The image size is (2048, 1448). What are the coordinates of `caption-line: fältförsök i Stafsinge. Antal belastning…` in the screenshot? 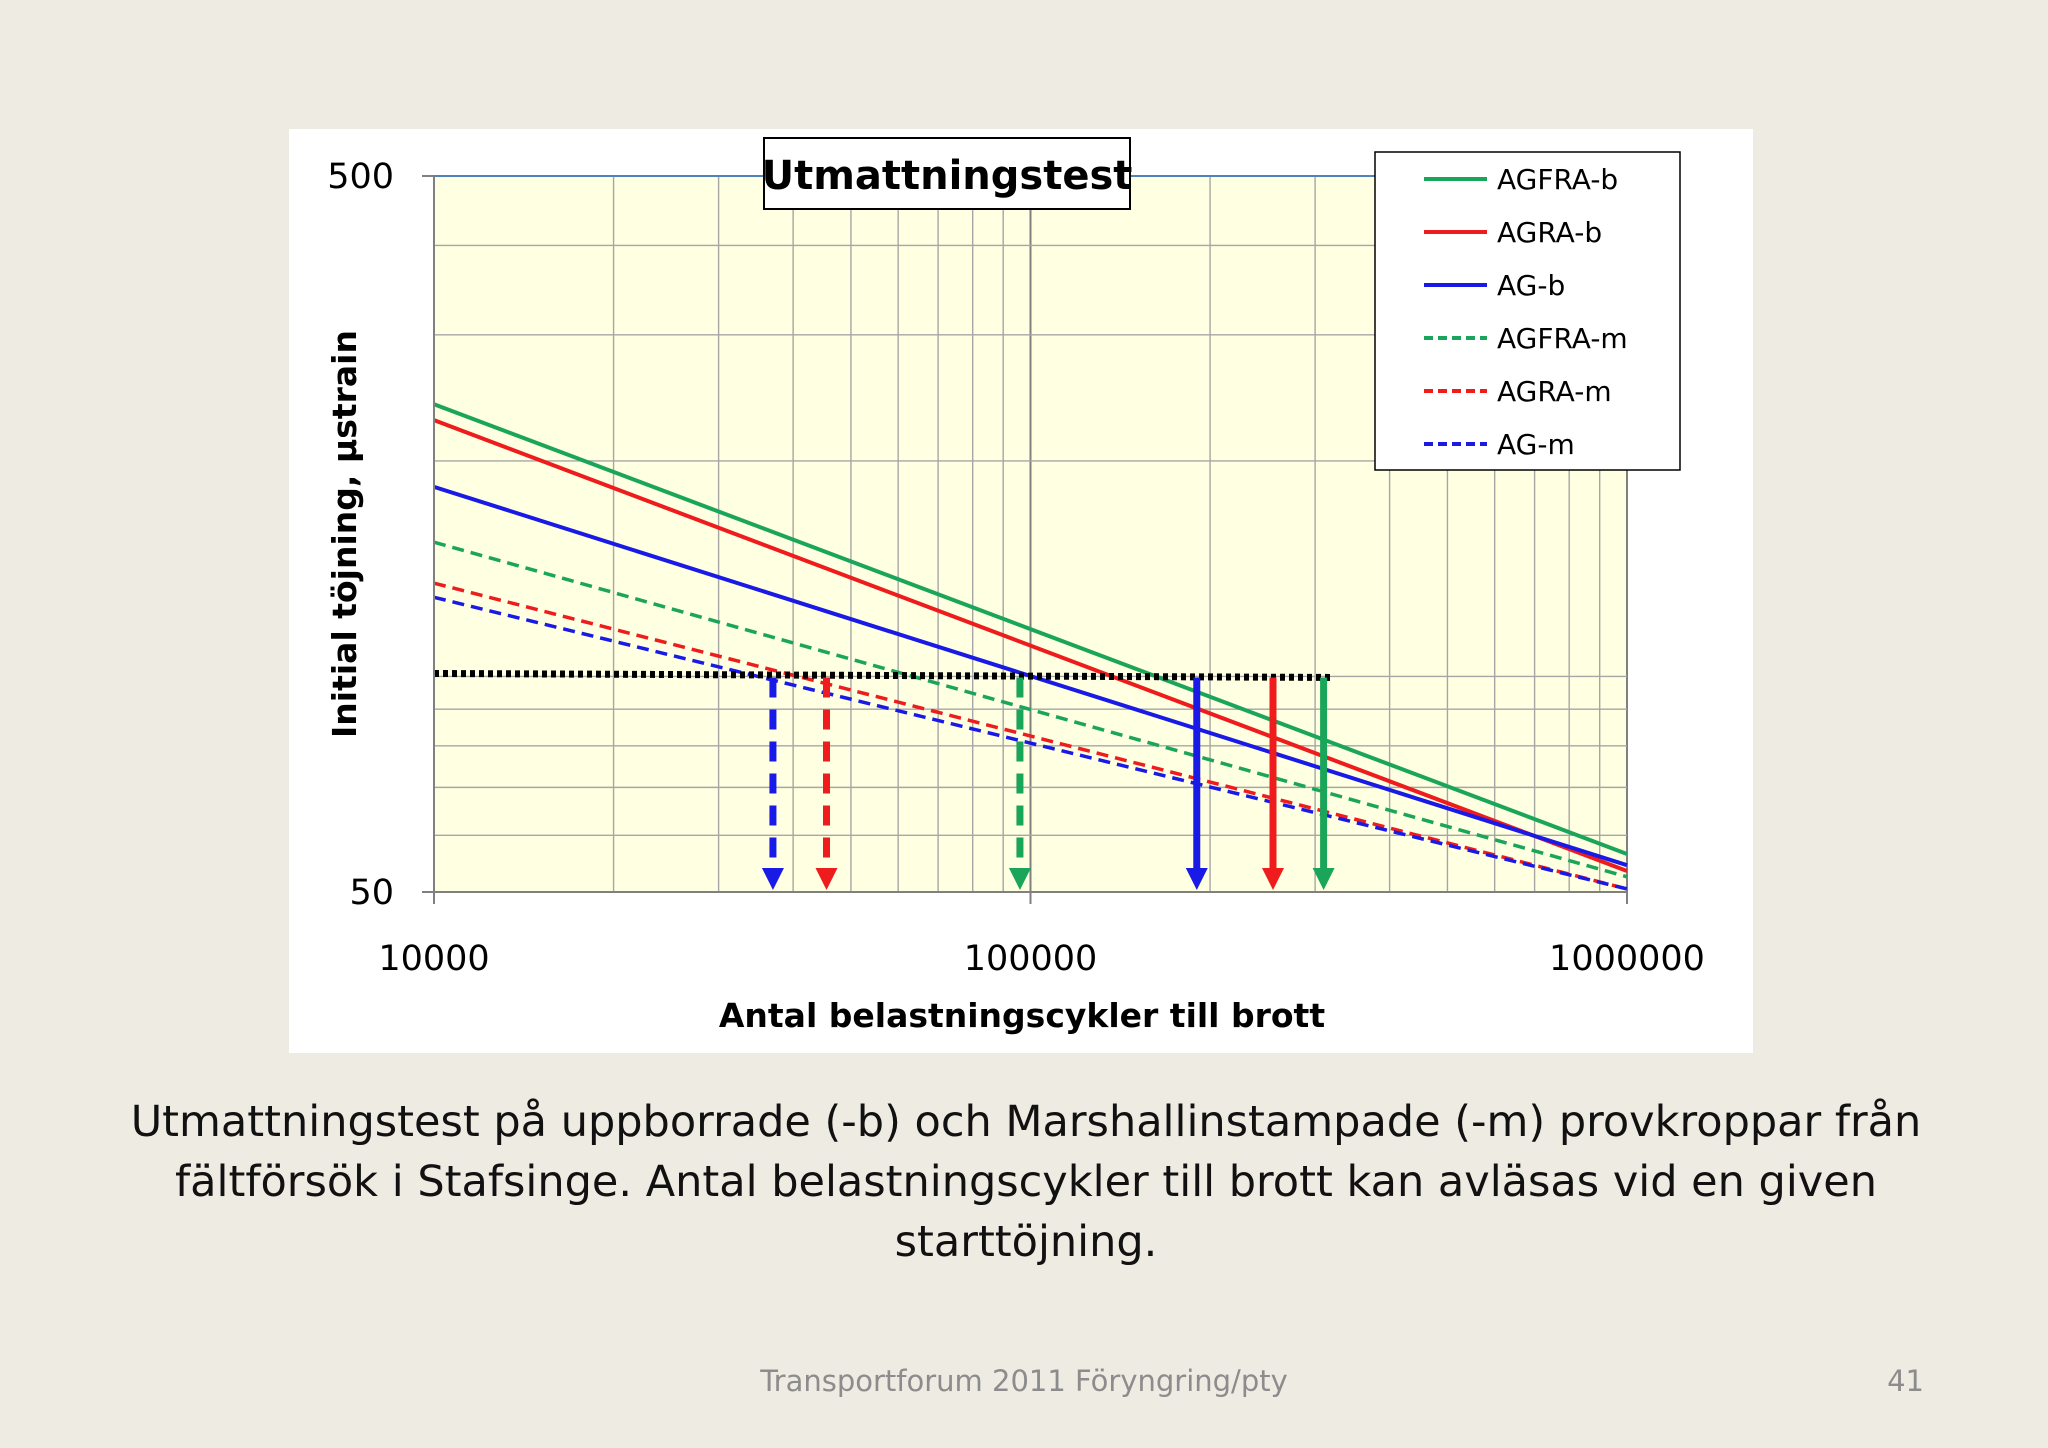 It's located at (1026, 1182).